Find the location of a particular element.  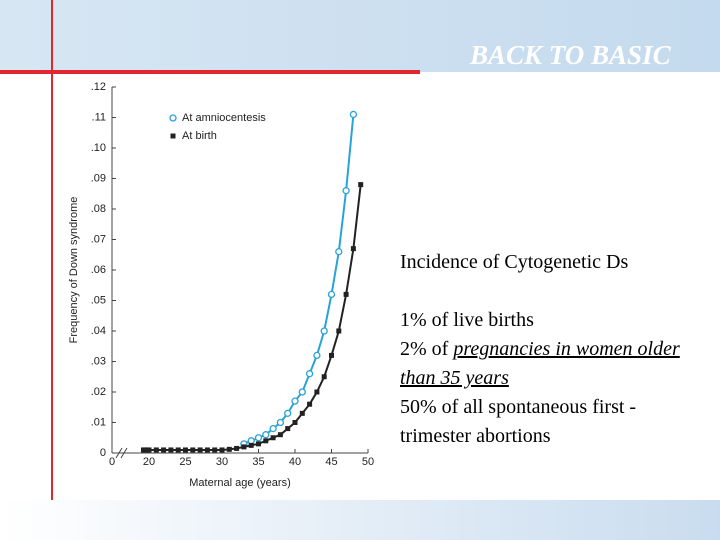

x-tick-label: 45 is located at coordinates (331, 462).